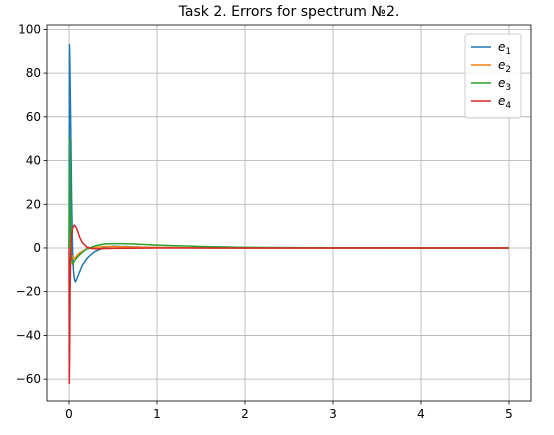 This screenshot has width=554, height=435. Describe the element at coordinates (509, 414) in the screenshot. I see `x-tick-label: 5` at that location.